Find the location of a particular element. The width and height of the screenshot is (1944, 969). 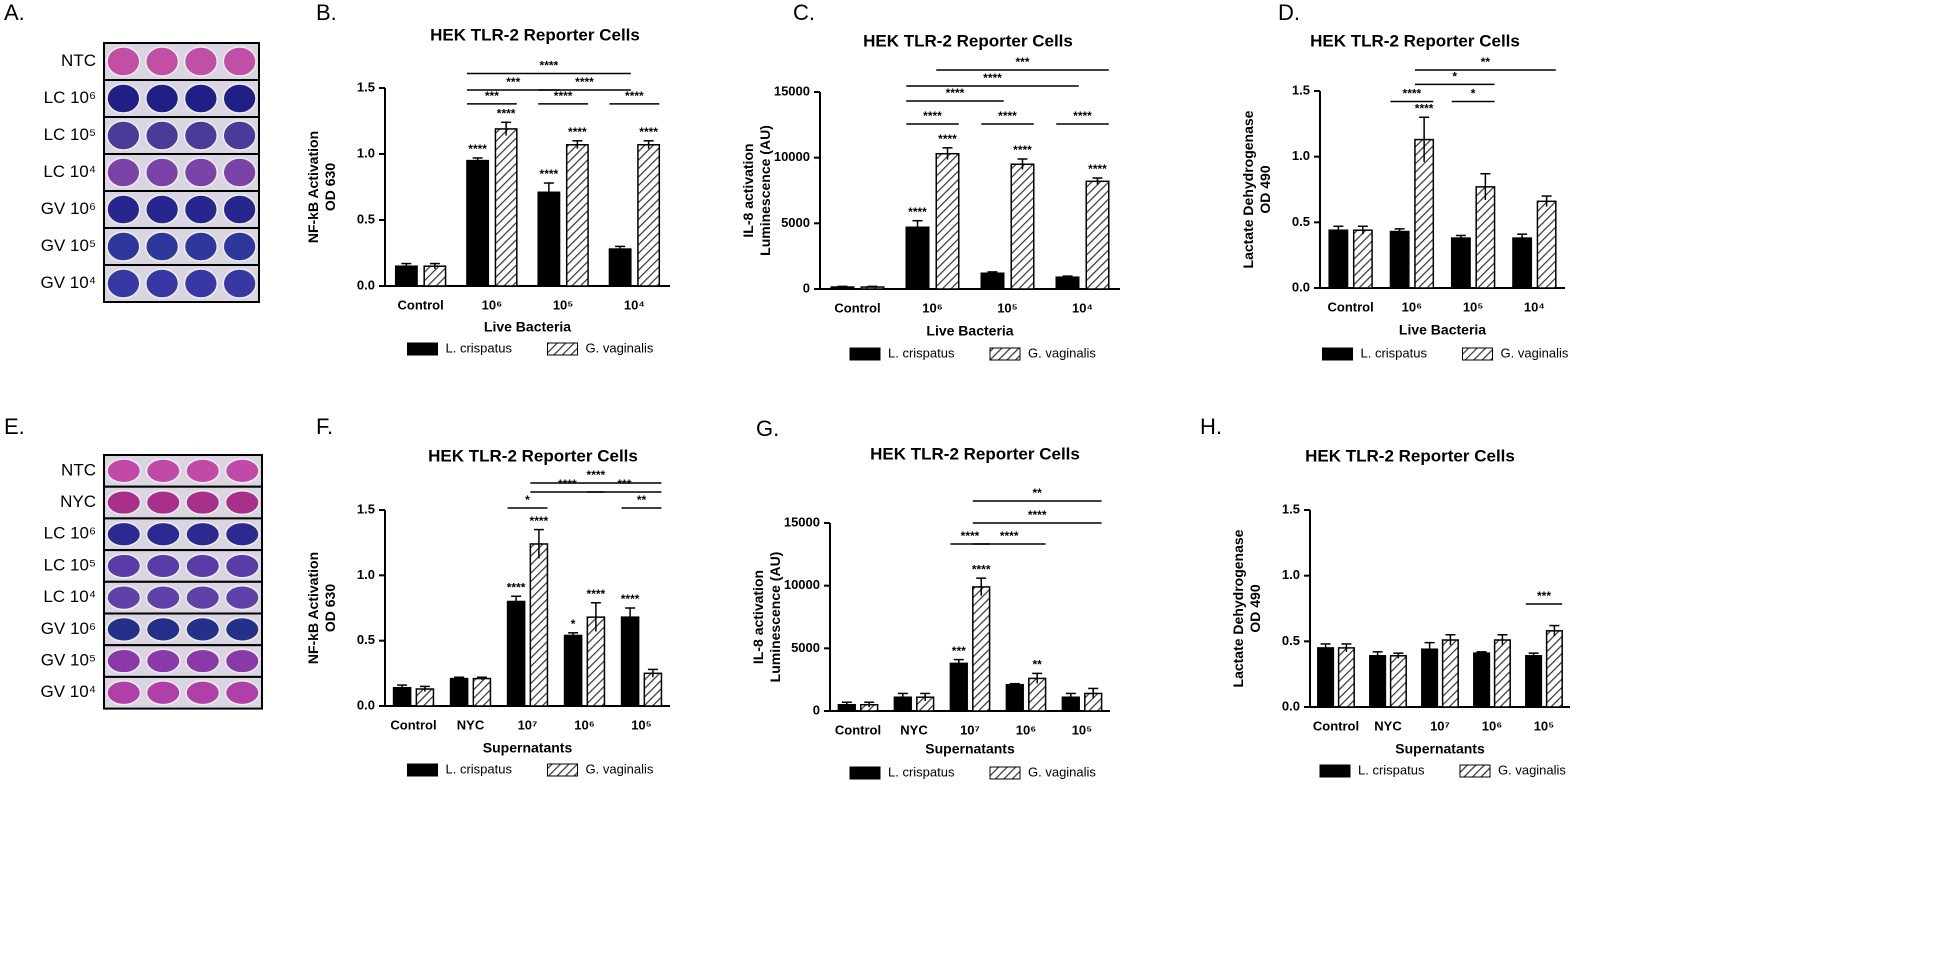

plate-row-label: GV 10⁶ is located at coordinates (68, 628).